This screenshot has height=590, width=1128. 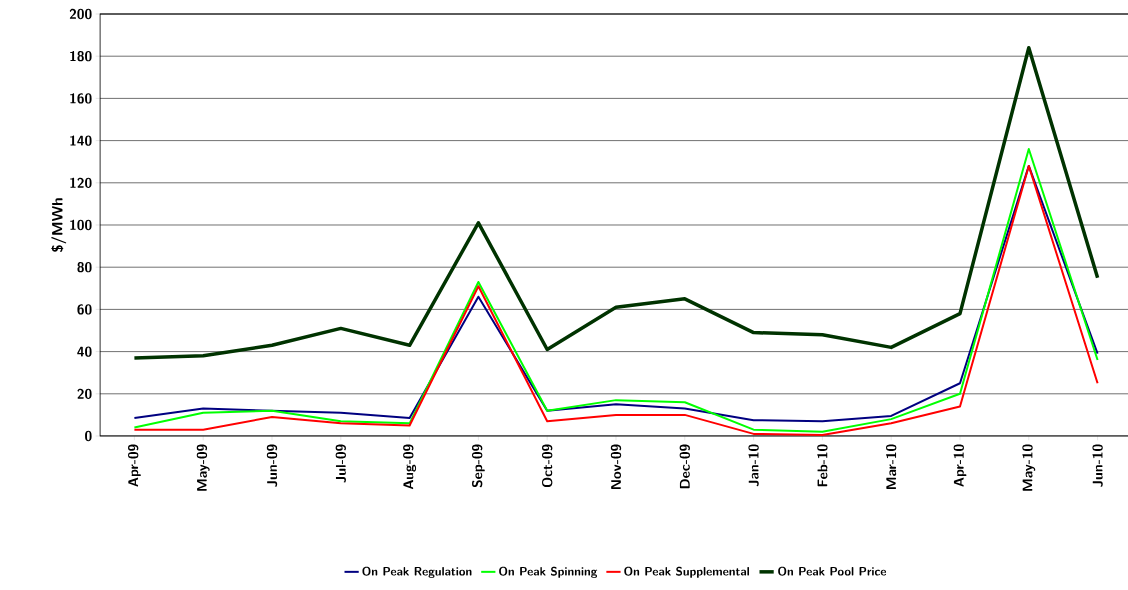 I want to click on legend-label: On Peak Spinning, so click(x=548, y=572).